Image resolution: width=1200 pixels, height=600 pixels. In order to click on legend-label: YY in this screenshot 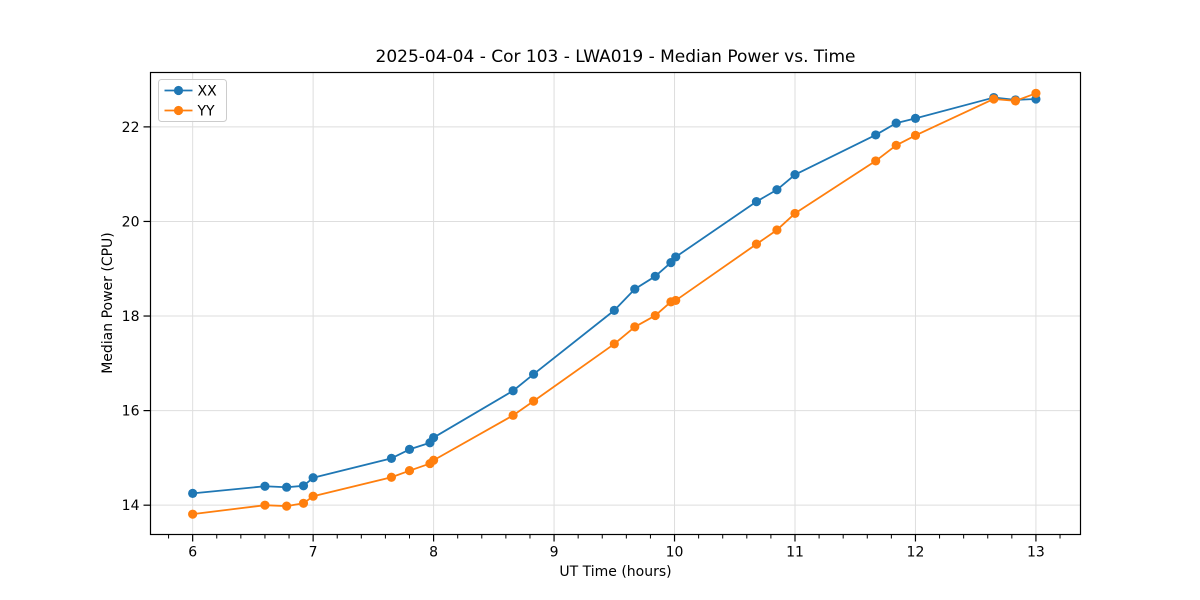, I will do `click(206, 112)`.